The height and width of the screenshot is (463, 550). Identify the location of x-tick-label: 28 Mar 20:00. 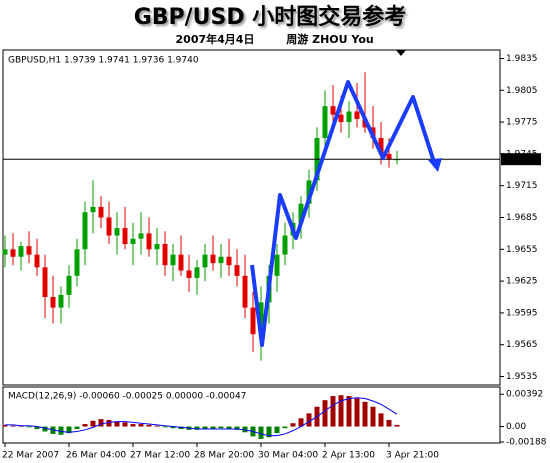
(224, 456).